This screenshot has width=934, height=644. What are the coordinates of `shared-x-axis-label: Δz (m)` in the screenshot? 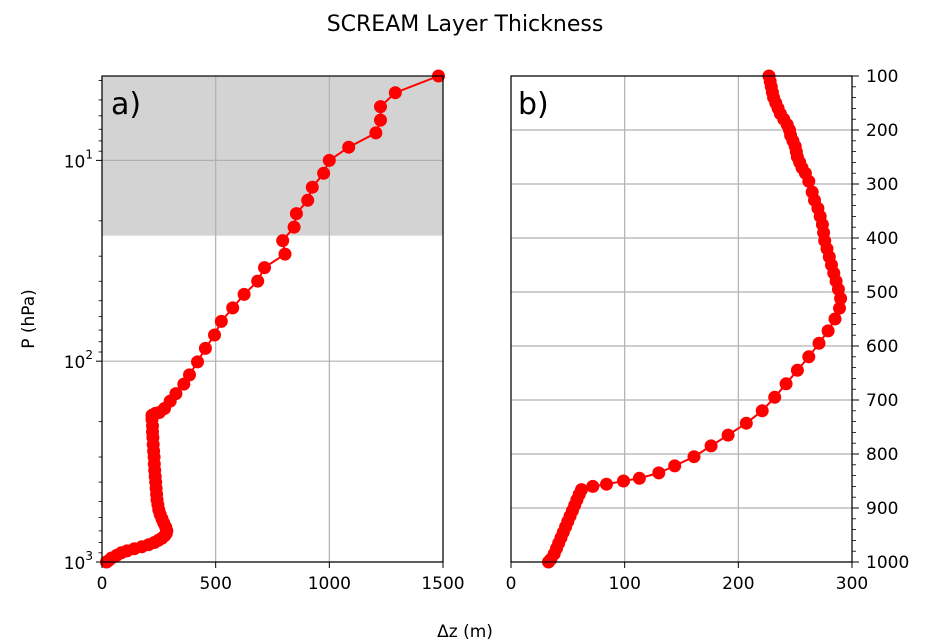 It's located at (465, 632).